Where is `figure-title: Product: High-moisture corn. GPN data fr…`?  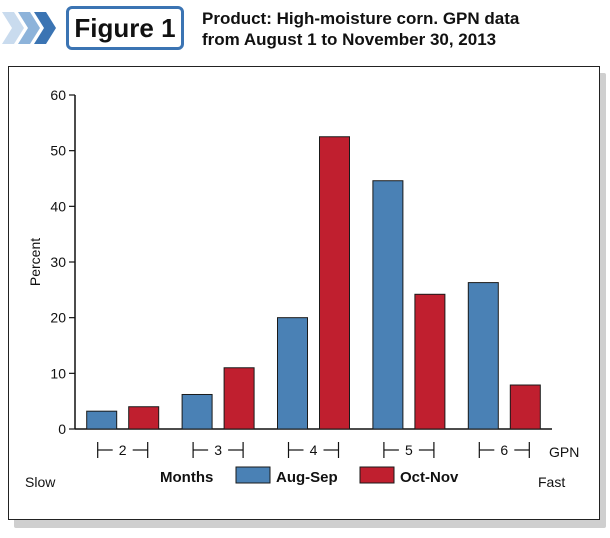 figure-title: Product: High-moisture corn. GPN data fr… is located at coordinates (361, 29).